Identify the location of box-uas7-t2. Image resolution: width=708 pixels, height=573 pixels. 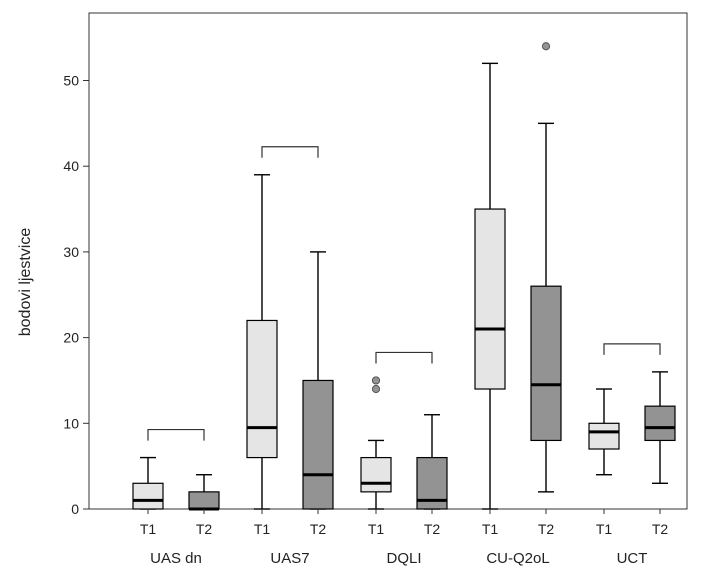
(318, 380).